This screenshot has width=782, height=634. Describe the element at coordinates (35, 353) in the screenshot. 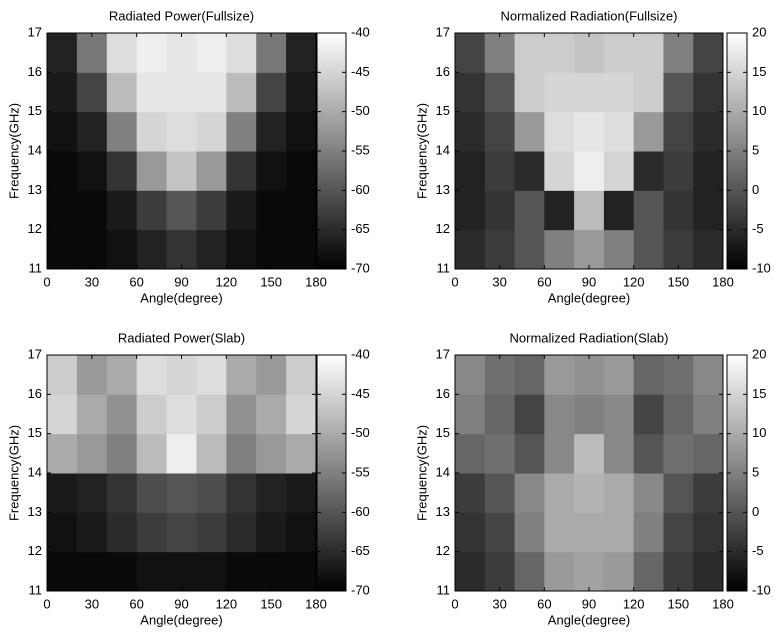

I see `y-tick-label: 17` at that location.